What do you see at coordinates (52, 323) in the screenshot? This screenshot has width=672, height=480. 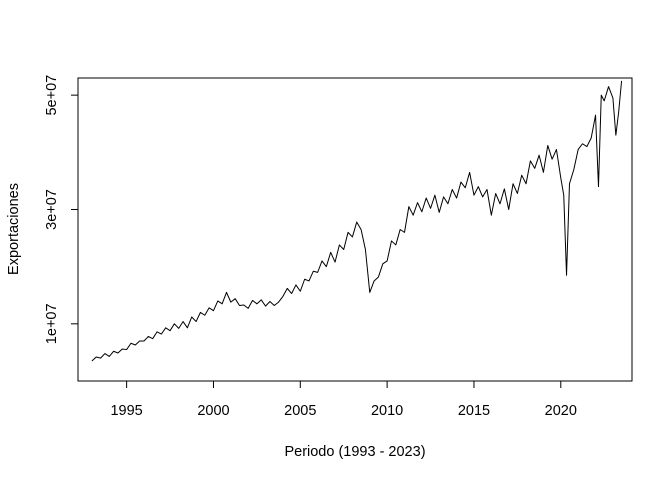 I see `y-tick-label: 1e+07` at bounding box center [52, 323].